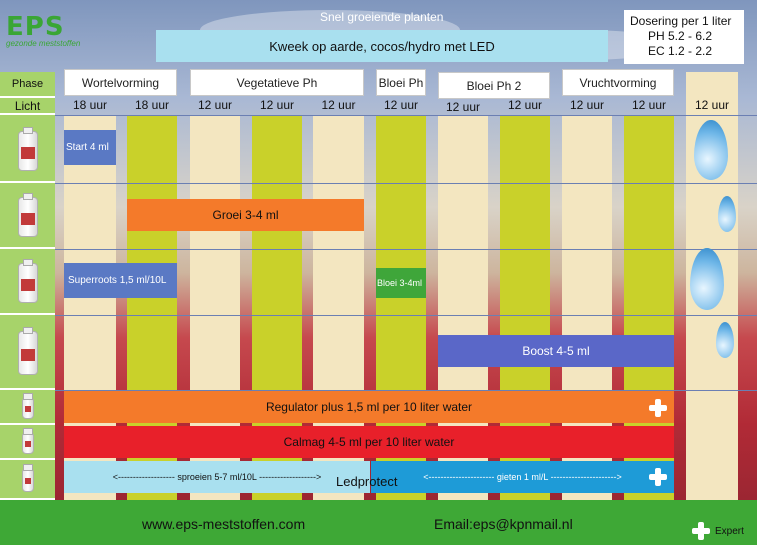  I want to click on product-regulator-cell, so click(27, 407).